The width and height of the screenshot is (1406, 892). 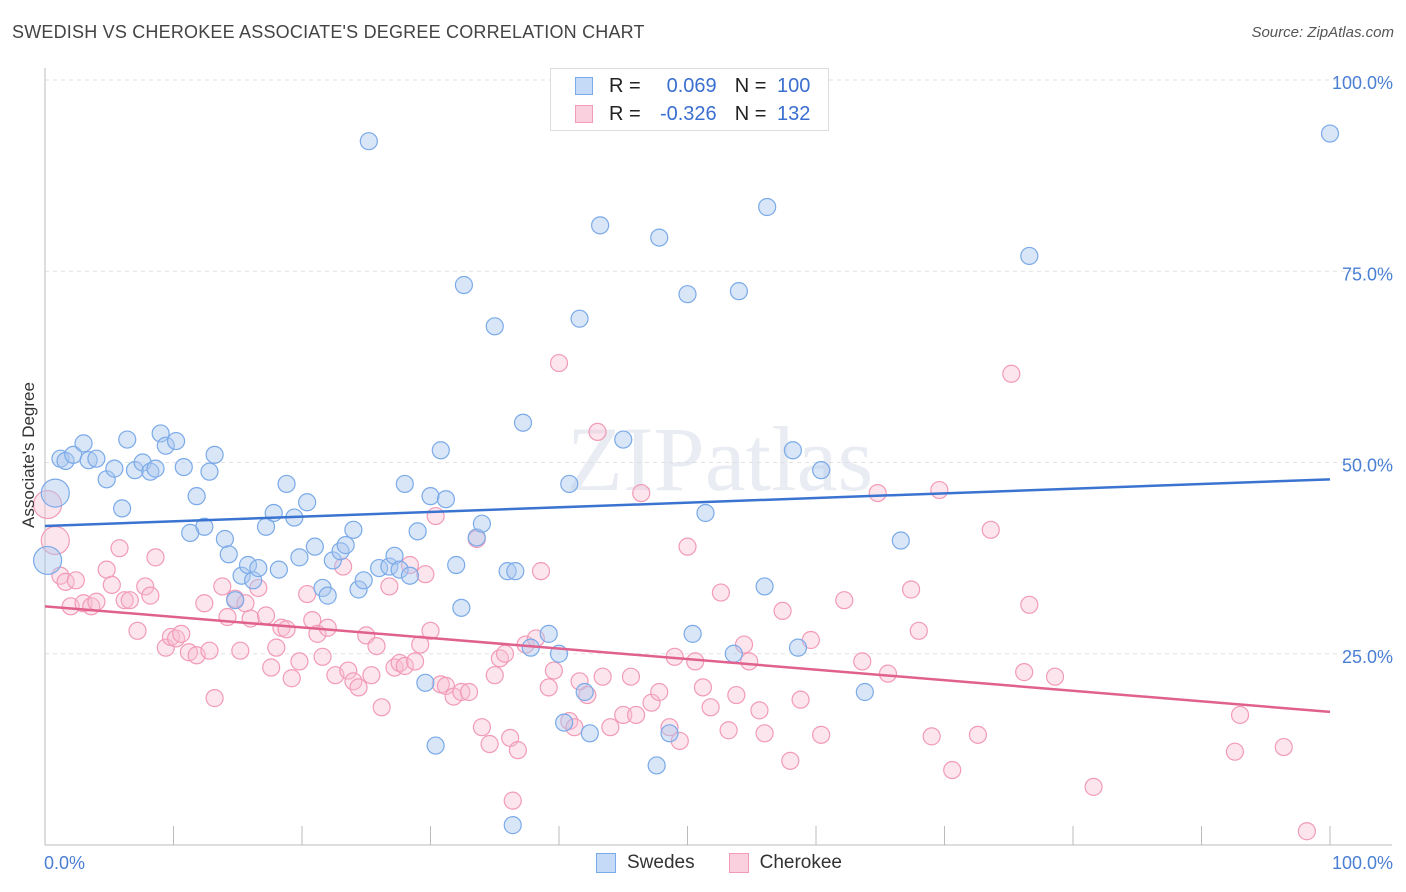 I want to click on swedes-swatch, so click(x=584, y=86).